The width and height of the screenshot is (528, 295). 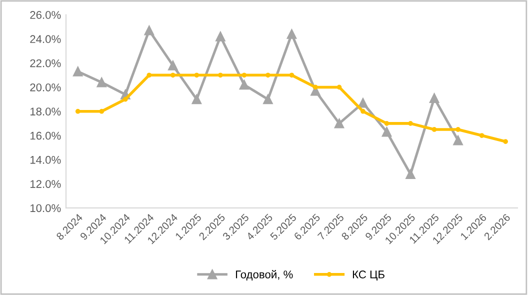 What do you see at coordinates (368, 275) in the screenshot?
I see `legend-label: КС ЦБ` at bounding box center [368, 275].